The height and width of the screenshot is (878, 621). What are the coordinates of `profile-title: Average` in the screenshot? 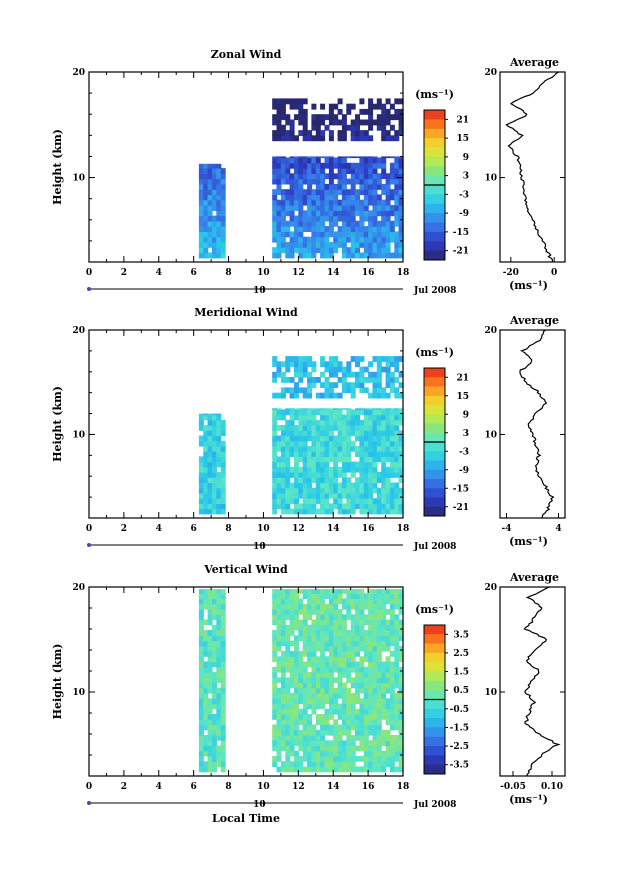 It's located at (534, 320).